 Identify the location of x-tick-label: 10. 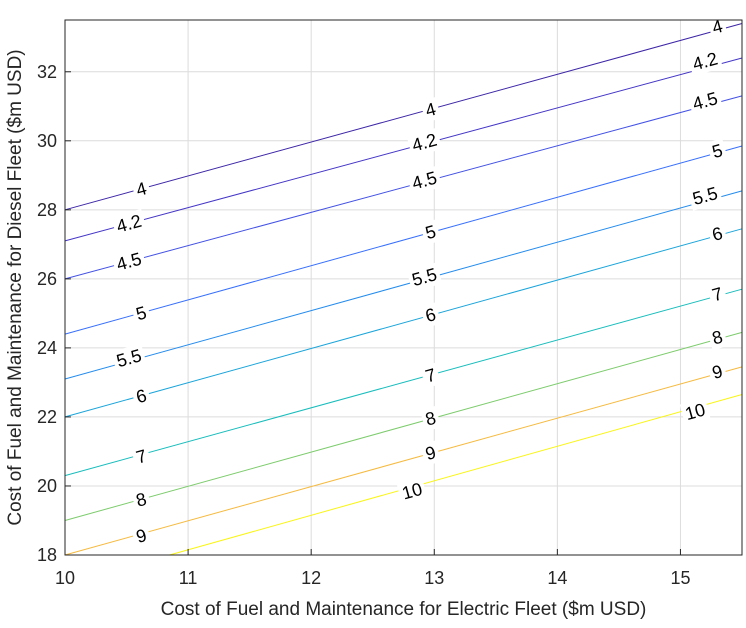
(65, 578).